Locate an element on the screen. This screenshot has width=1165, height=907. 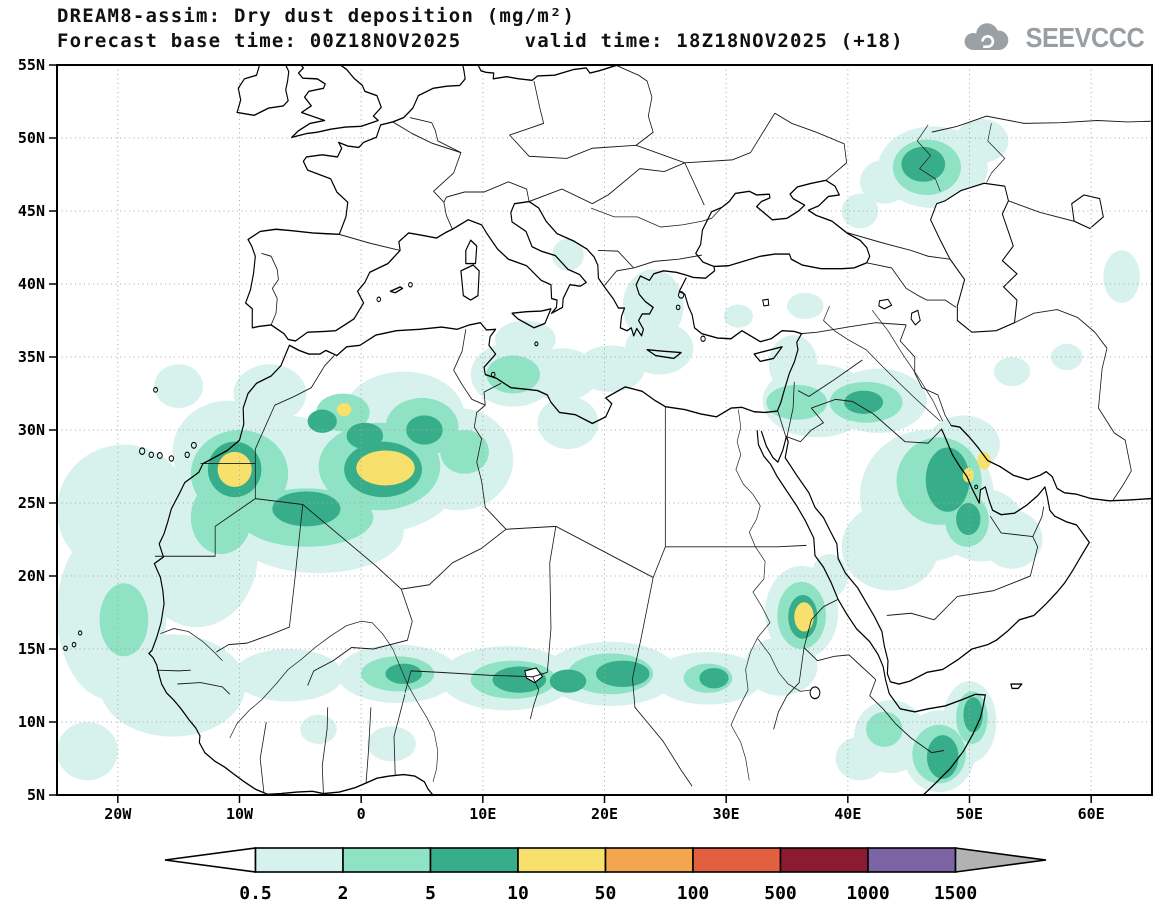
lon-label: 10W is located at coordinates (240, 814).